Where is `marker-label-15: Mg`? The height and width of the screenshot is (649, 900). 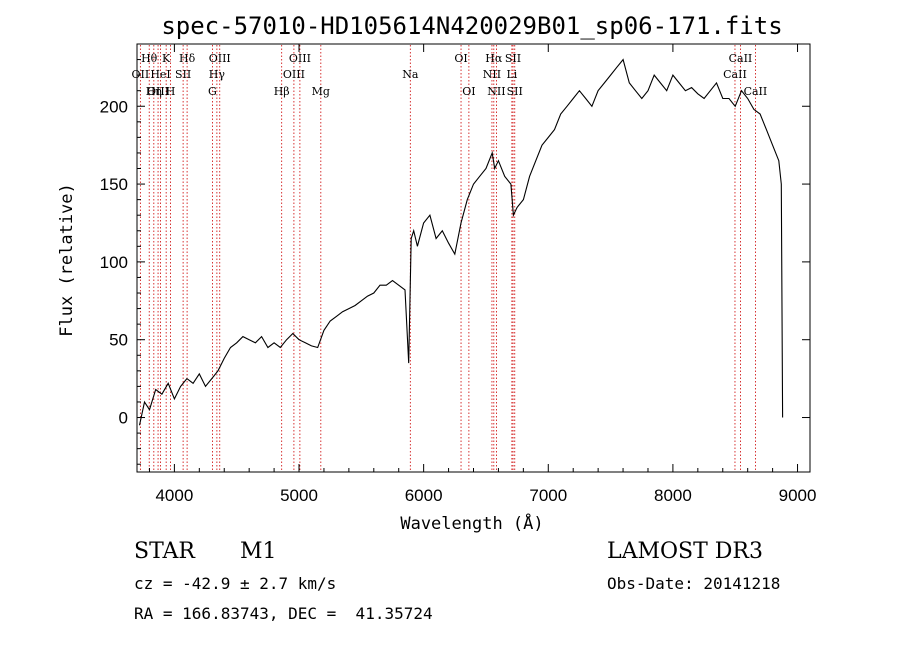
marker-label-15: Mg is located at coordinates (321, 91).